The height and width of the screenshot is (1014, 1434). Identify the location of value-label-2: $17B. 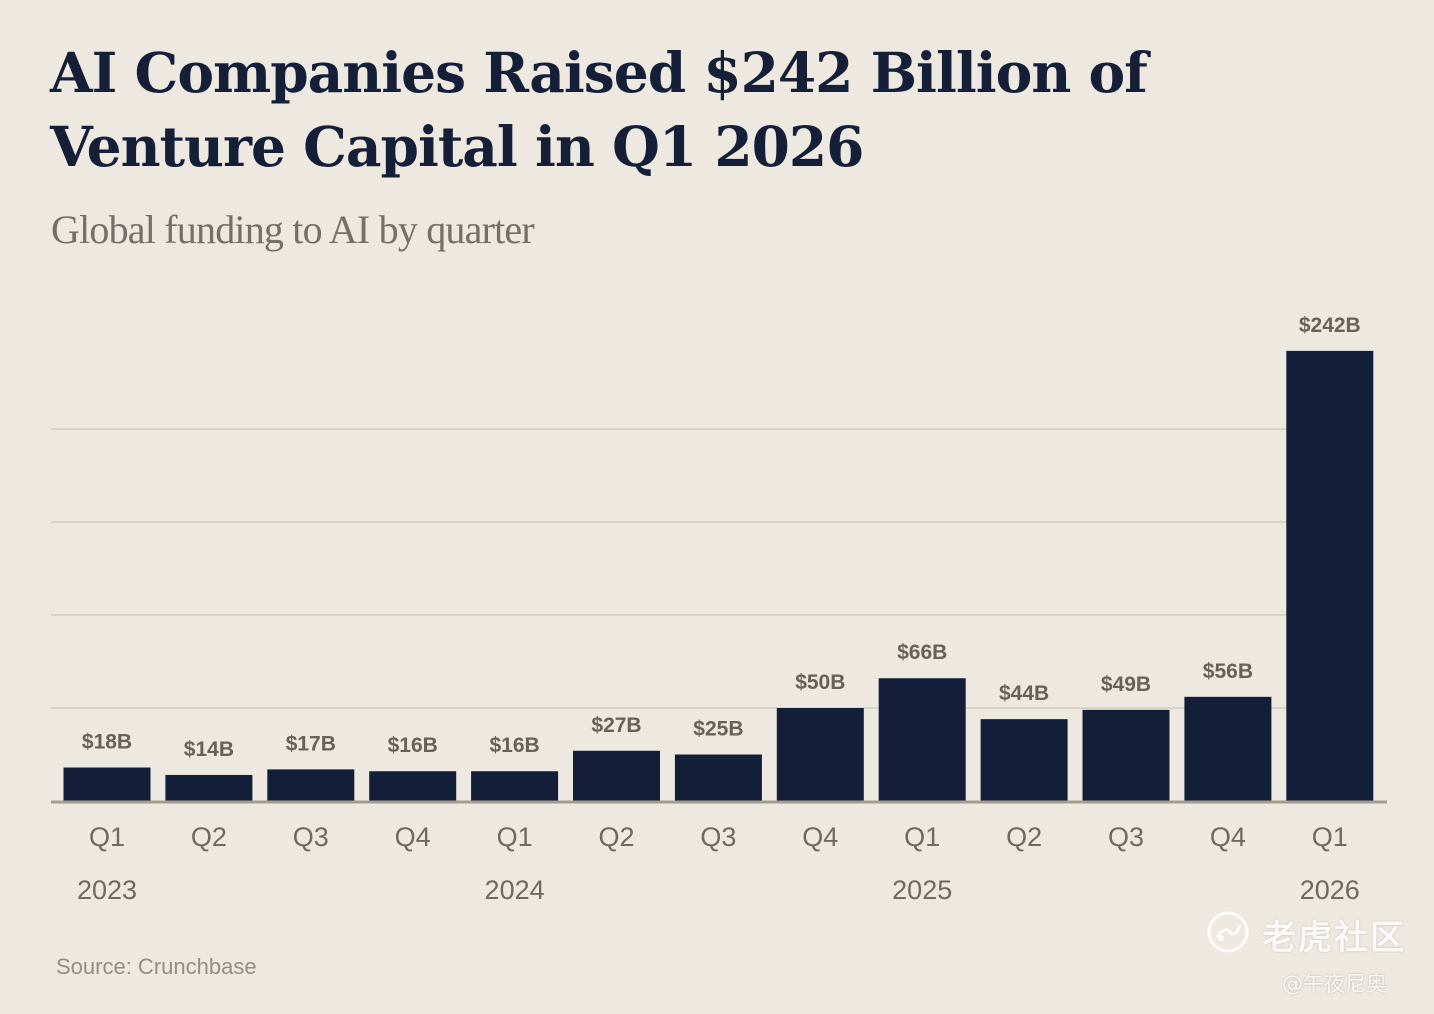
(311, 743).